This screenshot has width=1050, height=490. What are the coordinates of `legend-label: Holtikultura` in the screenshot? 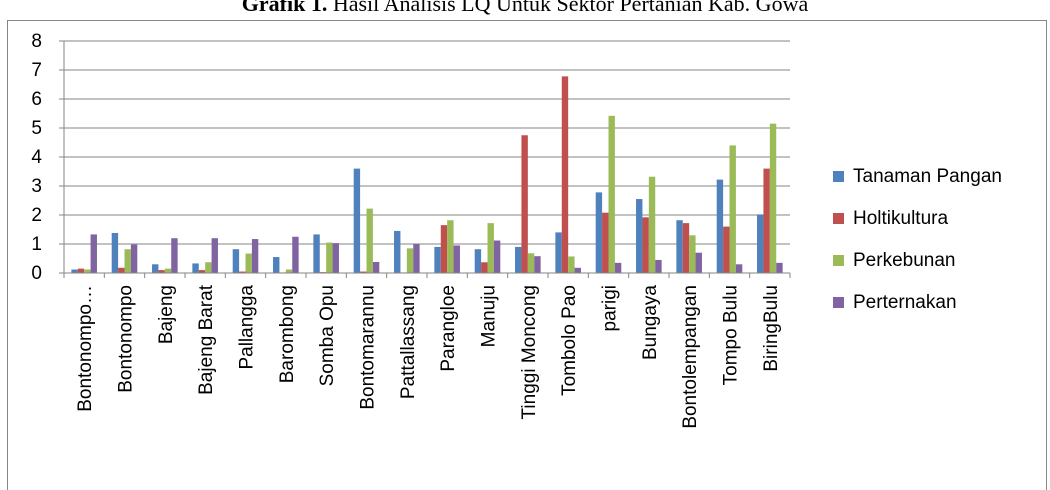 It's located at (901, 218).